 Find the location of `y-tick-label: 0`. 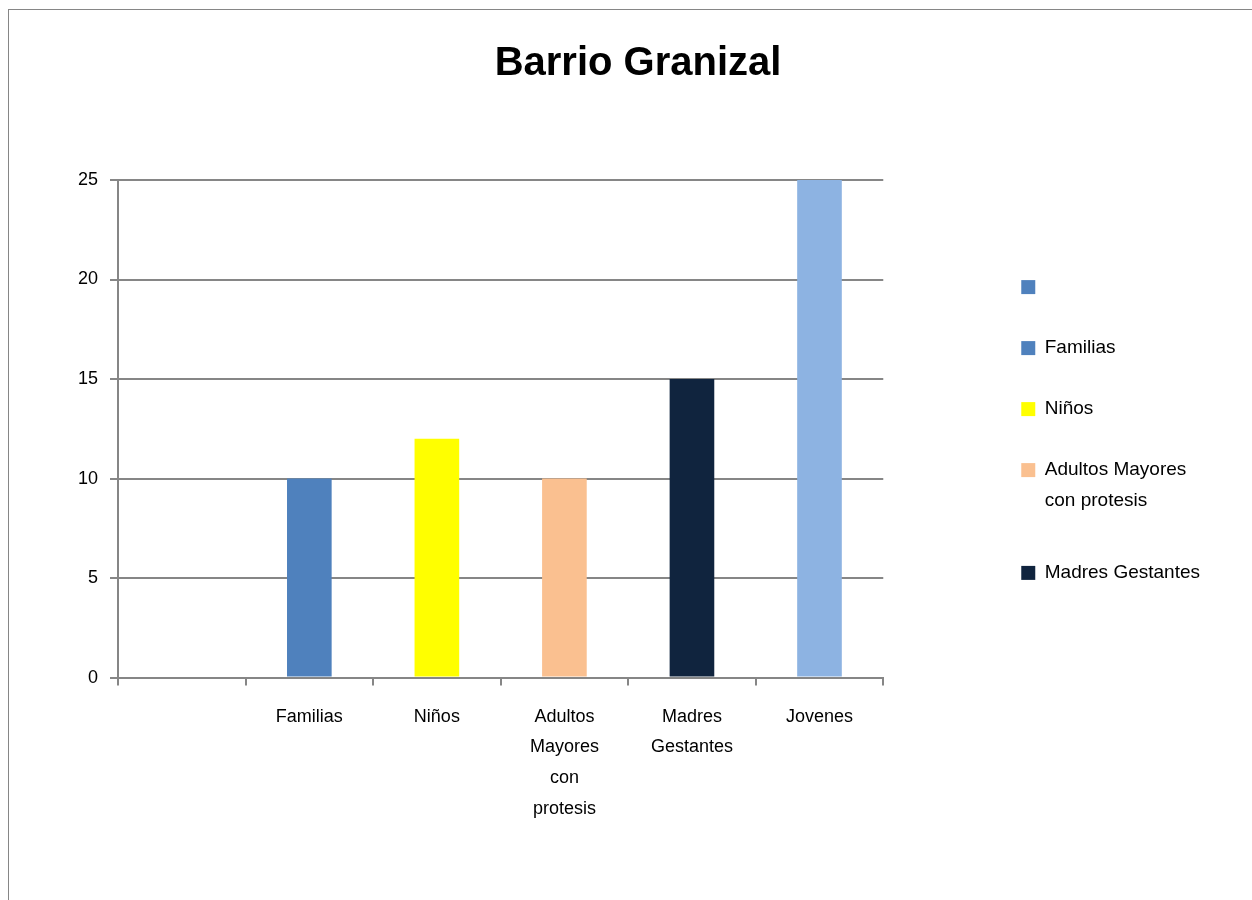

y-tick-label: 0 is located at coordinates (93, 676).